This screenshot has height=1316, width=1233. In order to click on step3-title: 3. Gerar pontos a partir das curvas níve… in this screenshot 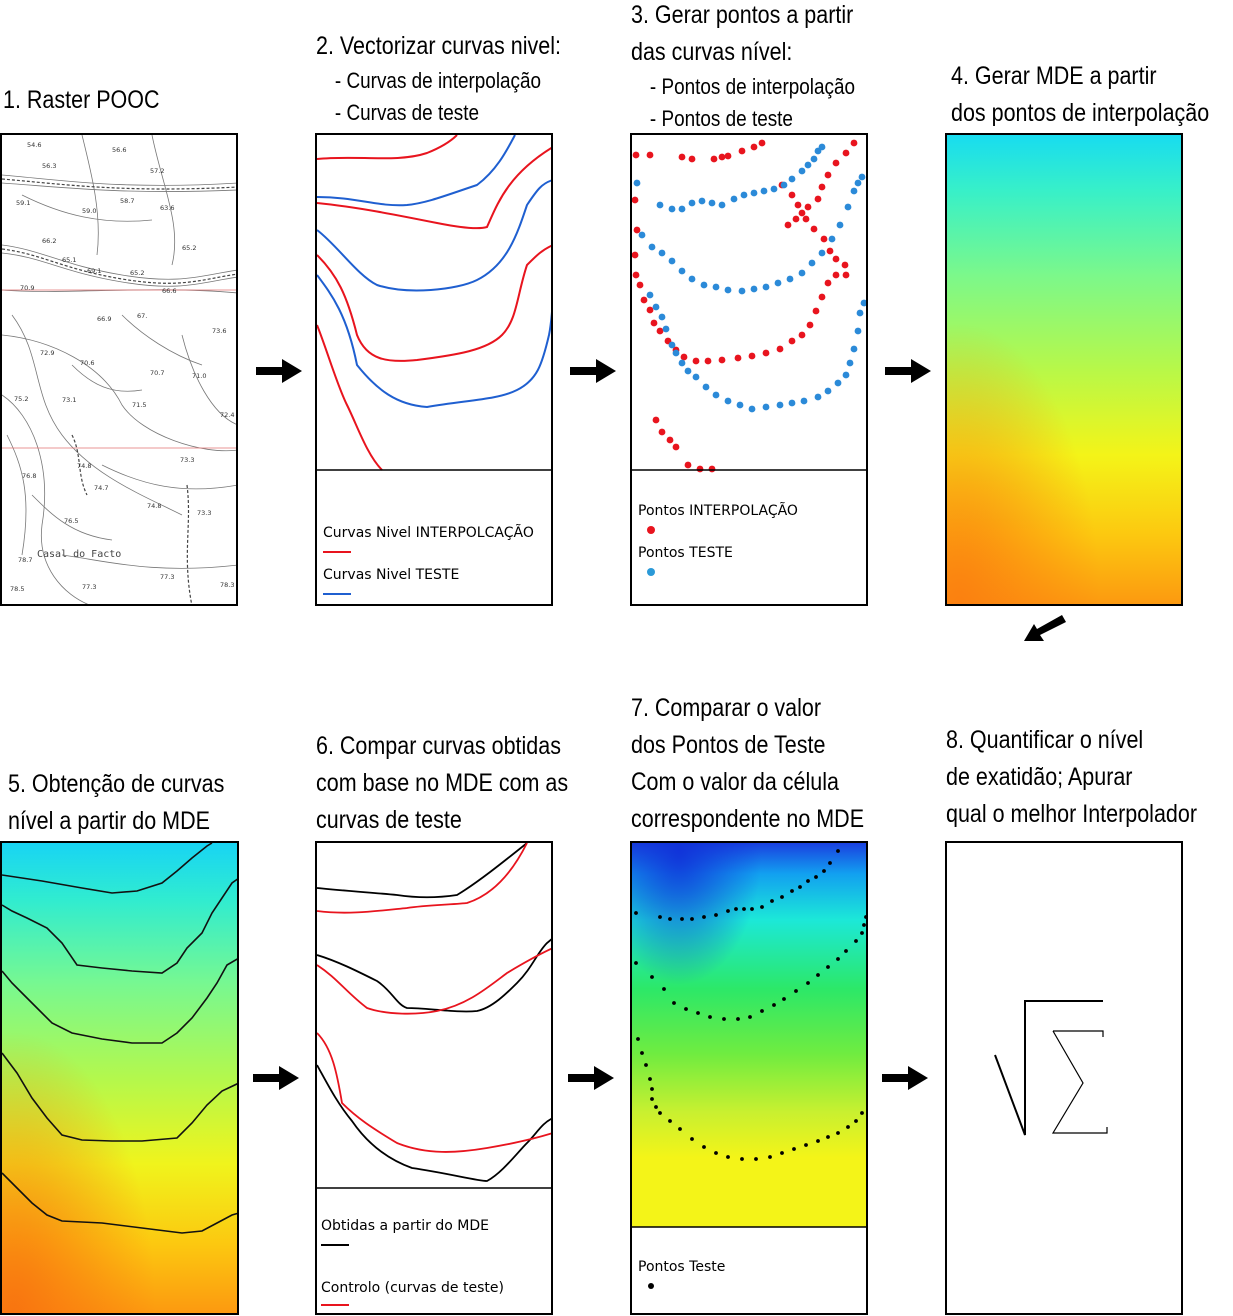, I will do `click(743, 66)`.